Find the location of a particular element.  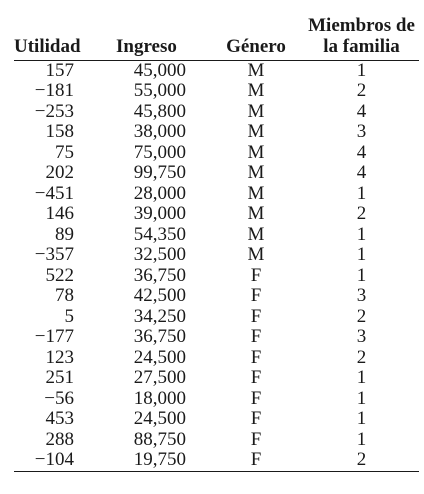

cell-utilidad: 78 is located at coordinates (64, 295).